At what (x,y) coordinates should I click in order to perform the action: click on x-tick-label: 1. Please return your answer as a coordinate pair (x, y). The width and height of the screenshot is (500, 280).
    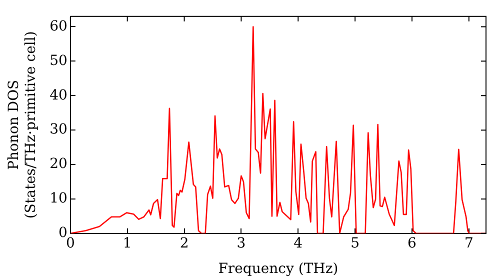
    Looking at the image, I should click on (127, 243).